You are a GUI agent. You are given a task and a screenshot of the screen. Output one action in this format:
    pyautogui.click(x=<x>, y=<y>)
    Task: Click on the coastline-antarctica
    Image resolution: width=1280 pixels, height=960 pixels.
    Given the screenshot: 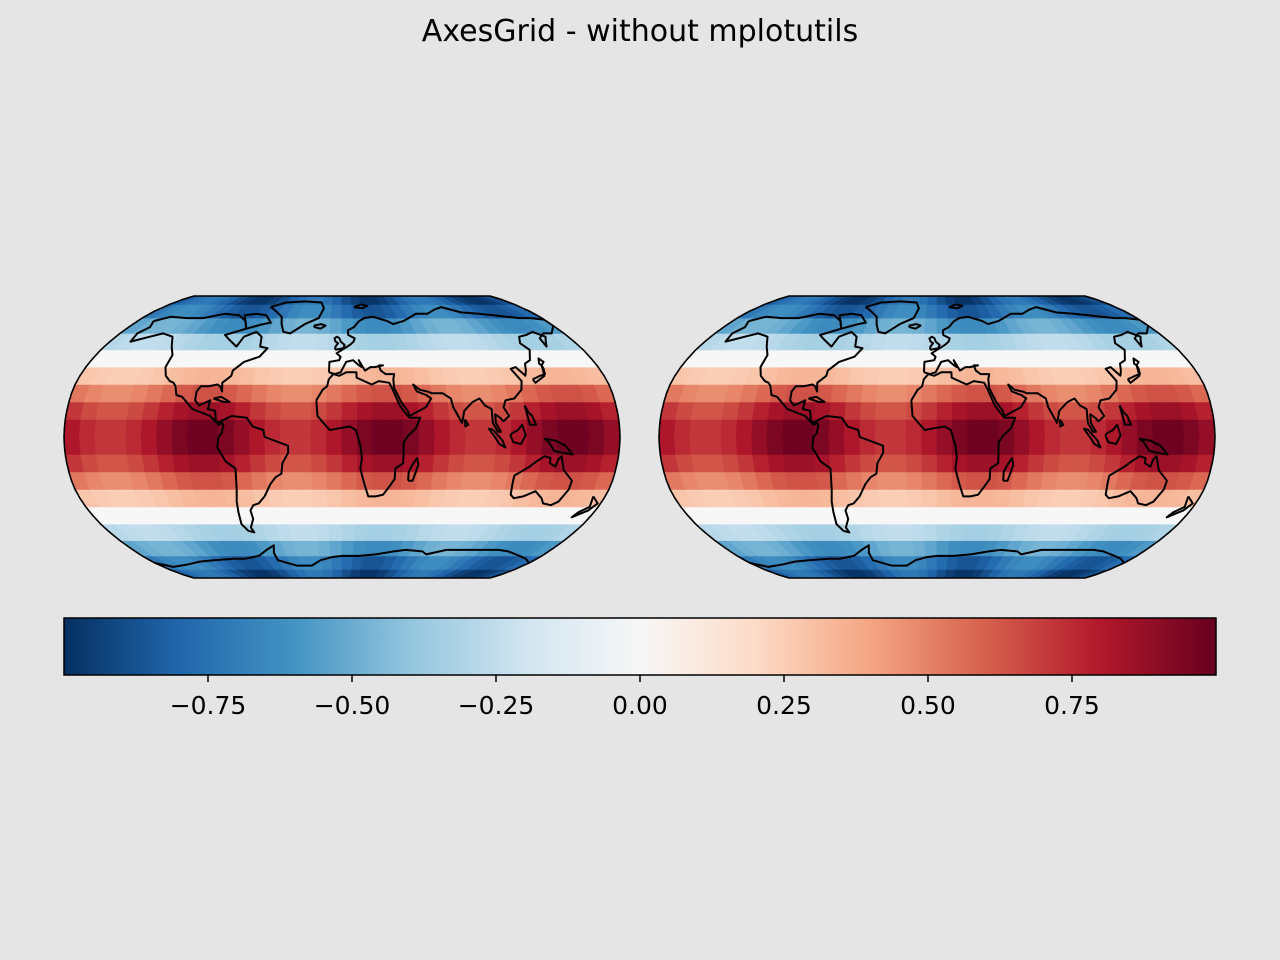 What is the action you would take?
    pyautogui.click(x=937, y=556)
    